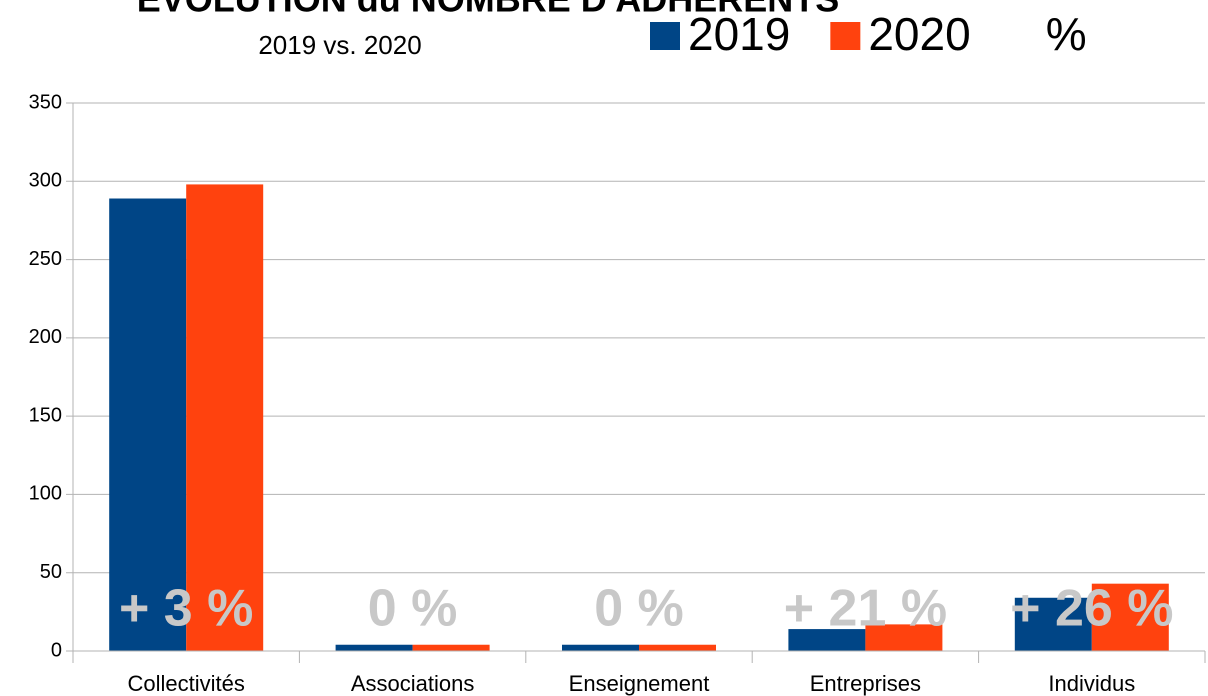 The image size is (1208, 696). Describe the element at coordinates (45, 415) in the screenshot. I see `y-tick-label: 150` at that location.